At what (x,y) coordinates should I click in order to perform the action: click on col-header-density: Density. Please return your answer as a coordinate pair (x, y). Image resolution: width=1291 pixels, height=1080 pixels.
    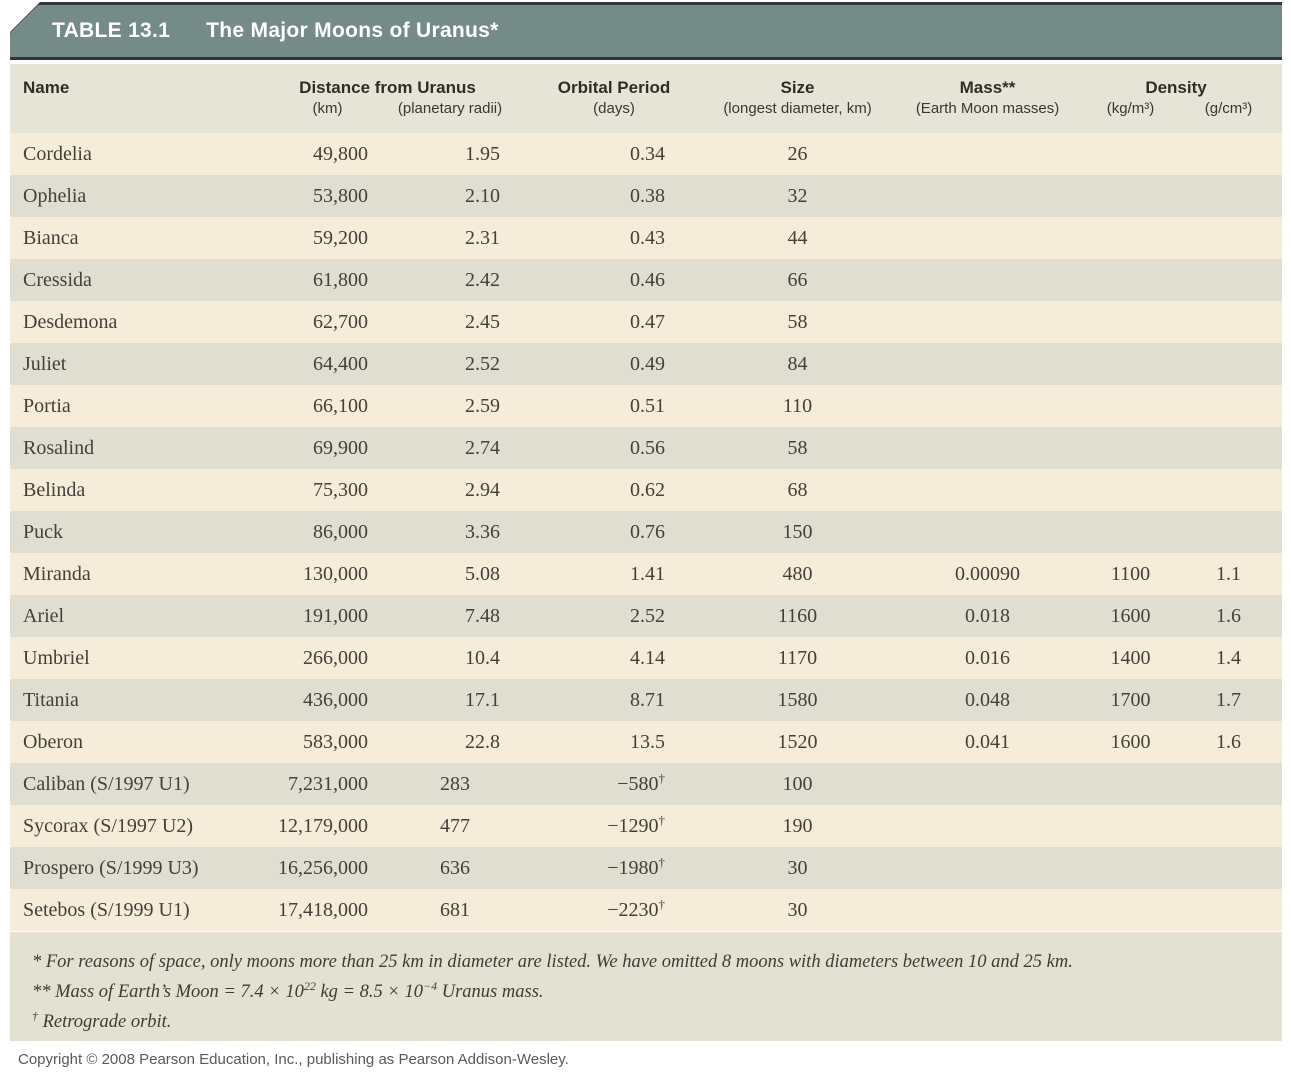
    Looking at the image, I should click on (1176, 82).